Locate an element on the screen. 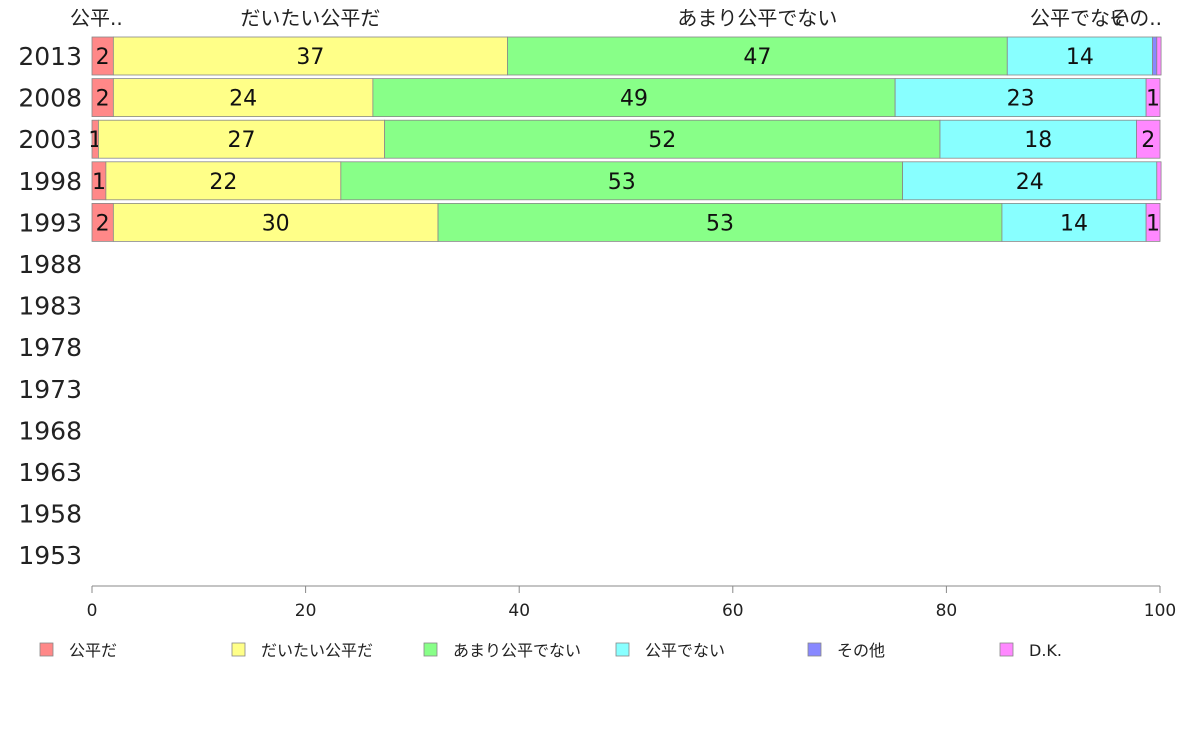  year-label-2003: 2003 is located at coordinates (50, 139).